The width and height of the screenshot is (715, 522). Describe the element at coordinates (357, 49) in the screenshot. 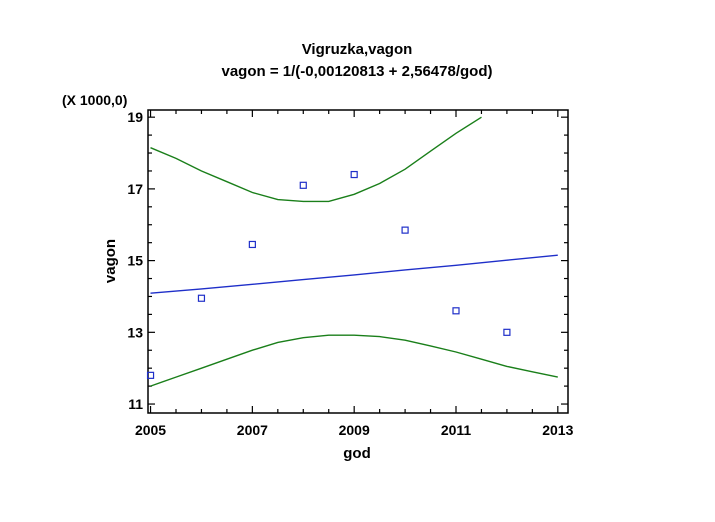

I see `chart-title: Vigruzka,vagon` at that location.